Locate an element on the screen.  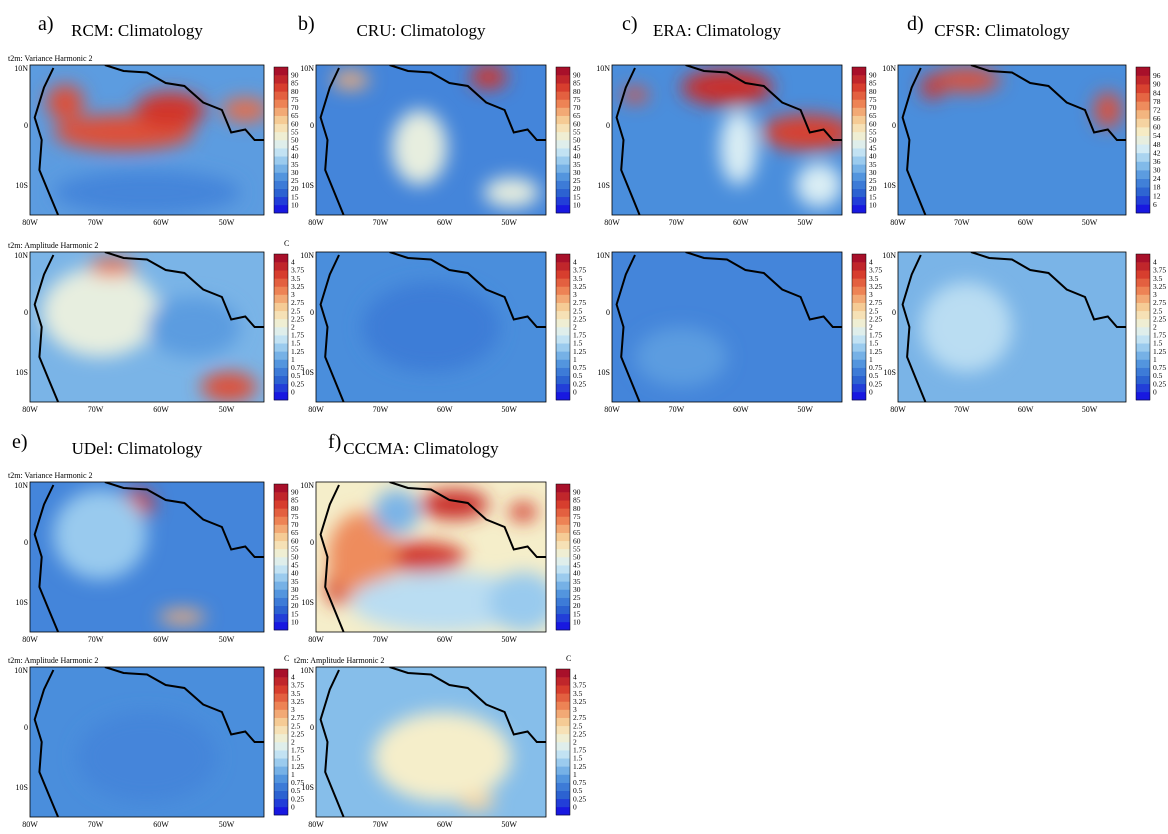
lon-label: 60W is located at coordinates (1026, 222).